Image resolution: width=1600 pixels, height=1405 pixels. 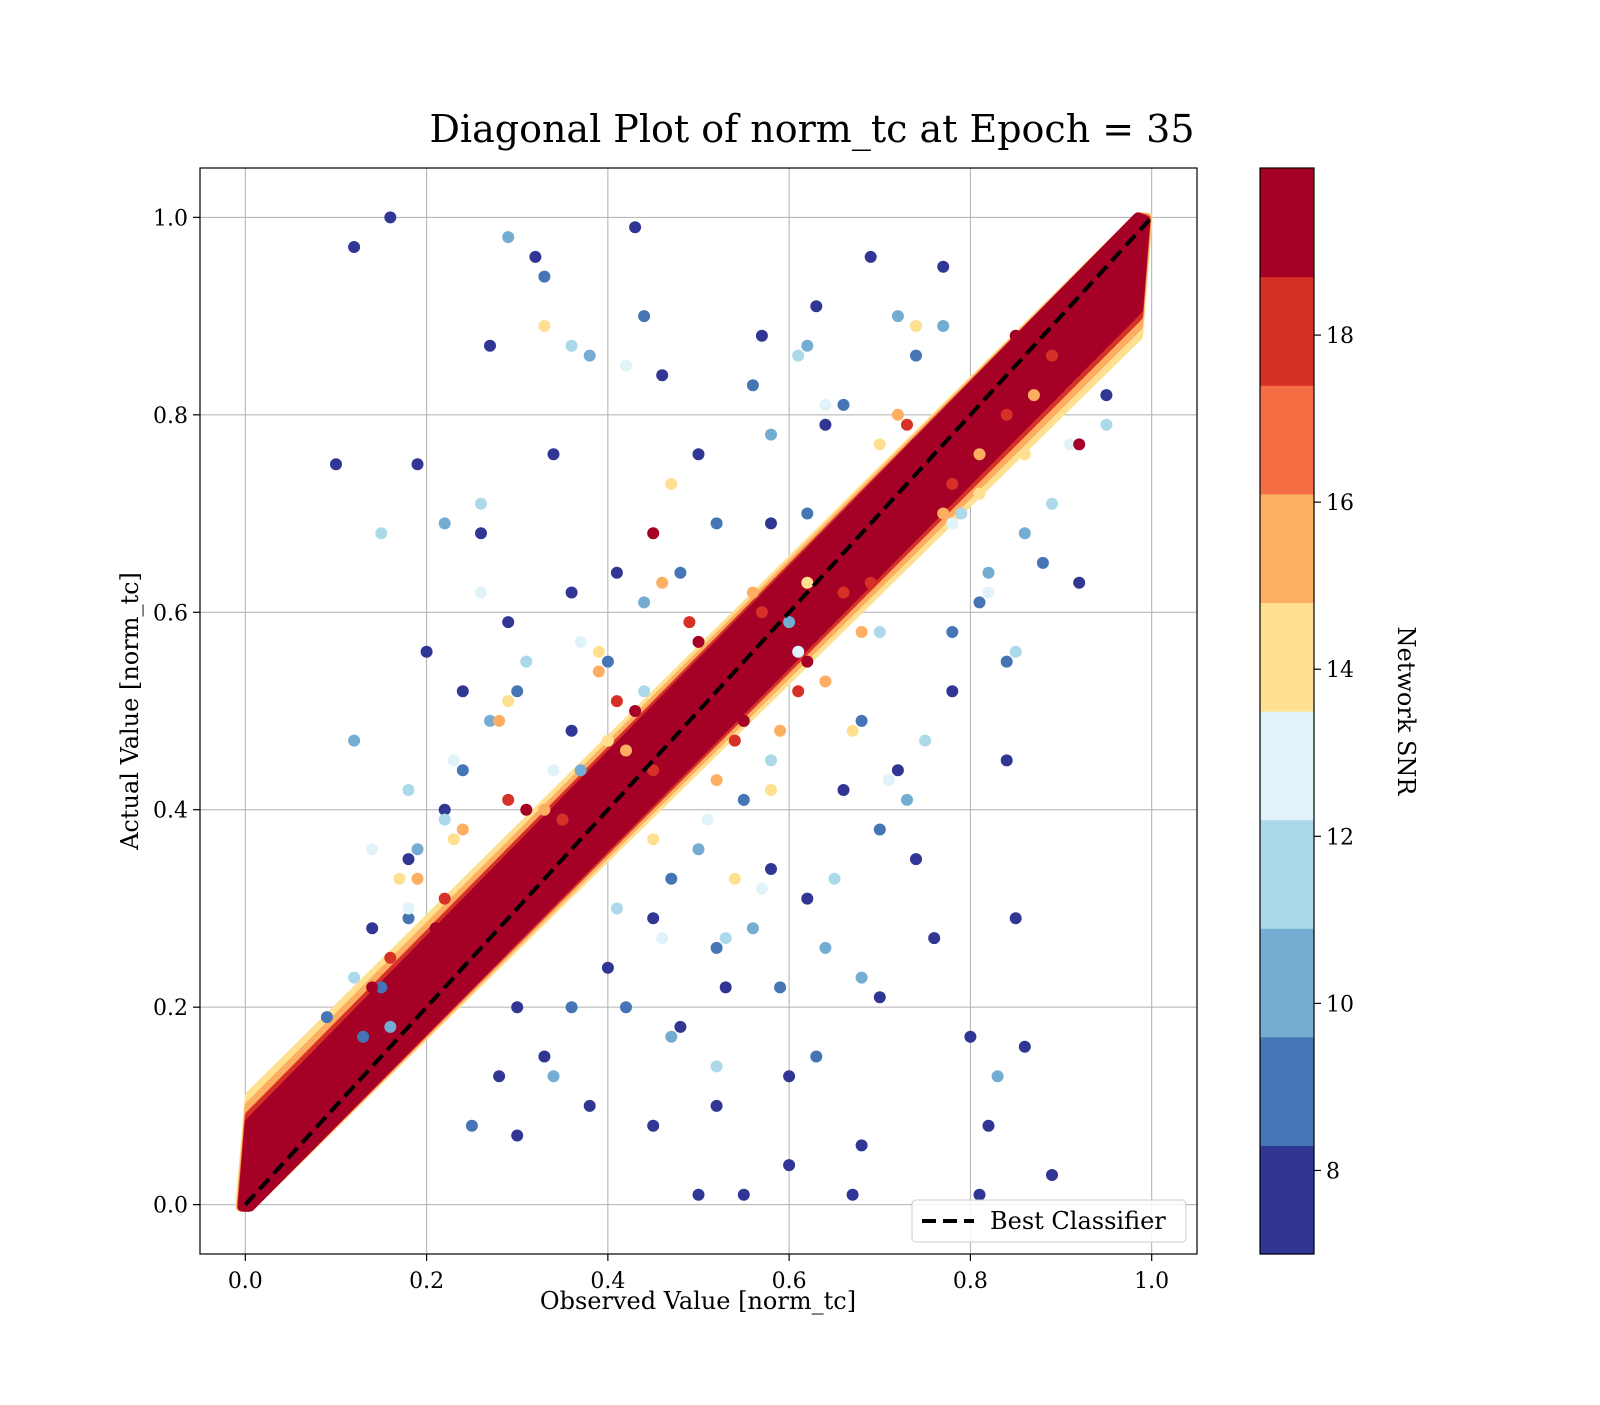 What do you see at coordinates (1340, 670) in the screenshot?
I see `colorbar-tick-label: 14` at bounding box center [1340, 670].